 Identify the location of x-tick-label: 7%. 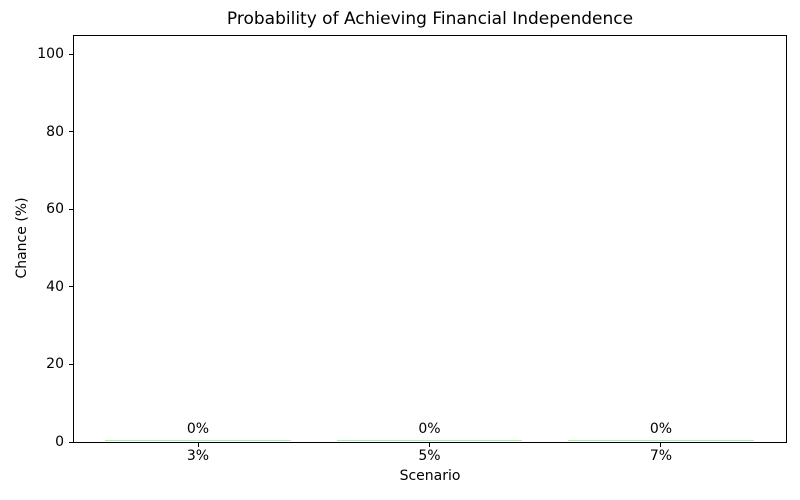
(661, 456).